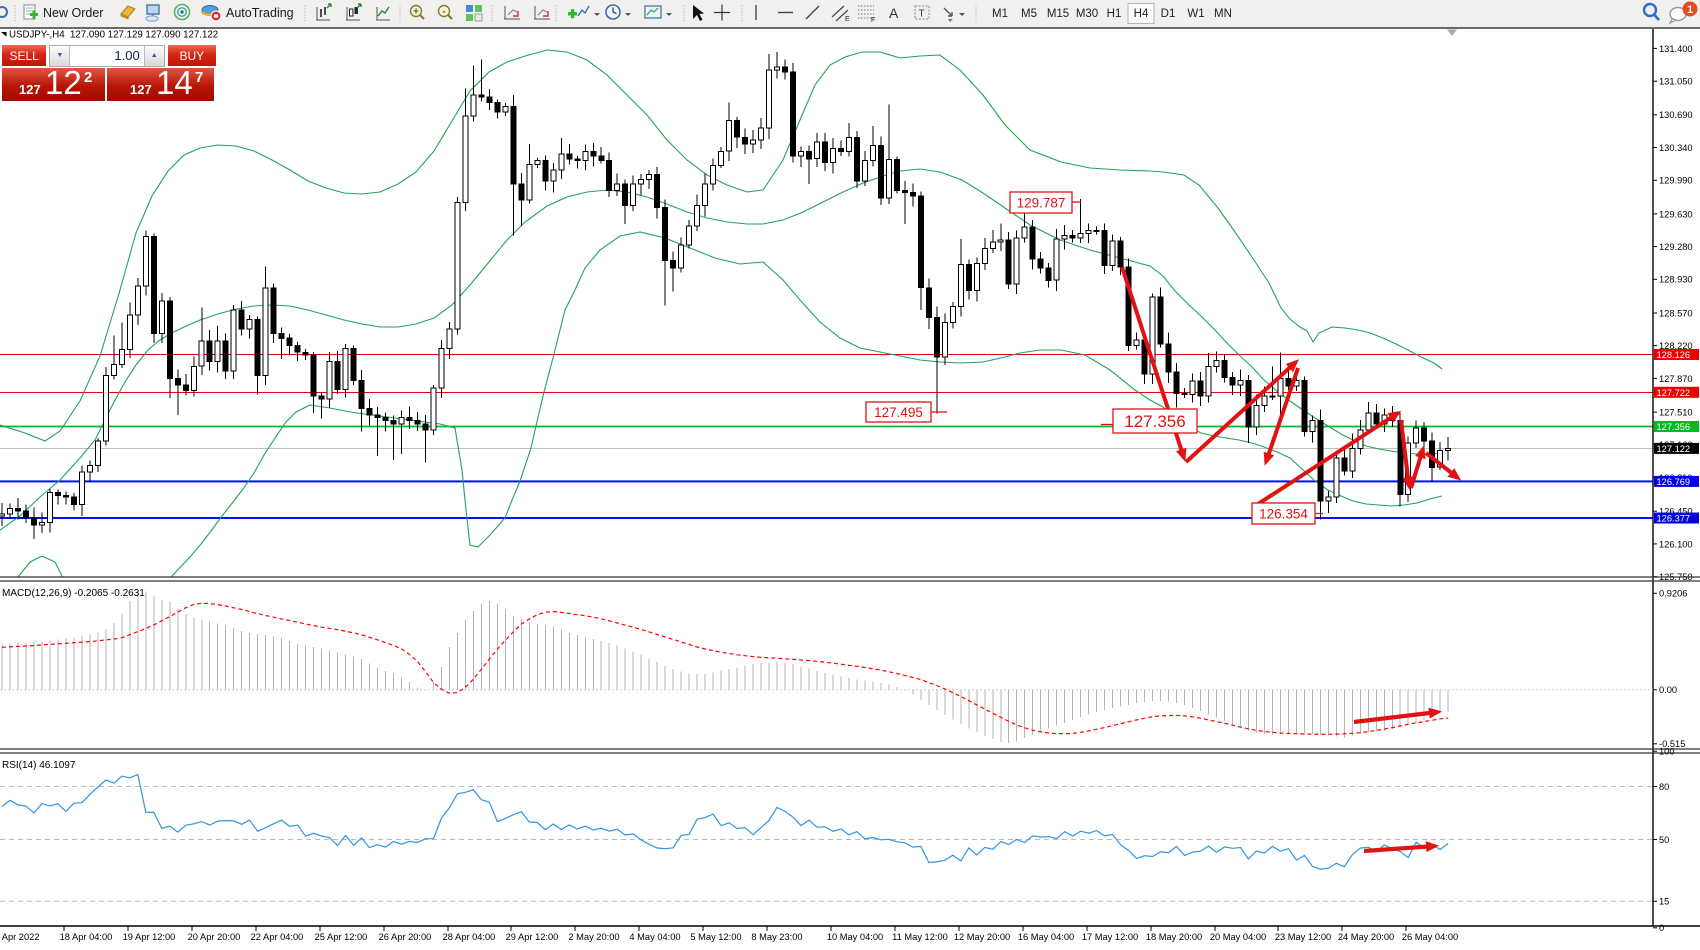 This screenshot has height=950, width=1700. What do you see at coordinates (1195, 14) in the screenshot?
I see `svg-text: W1` at bounding box center [1195, 14].